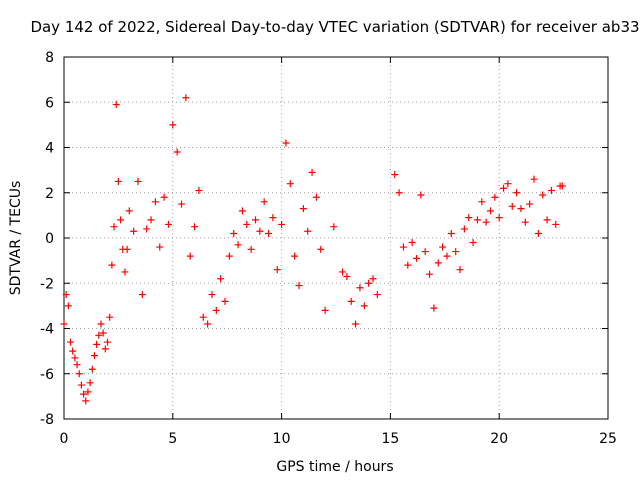  I want to click on x-tick-label: 10, so click(282, 439).